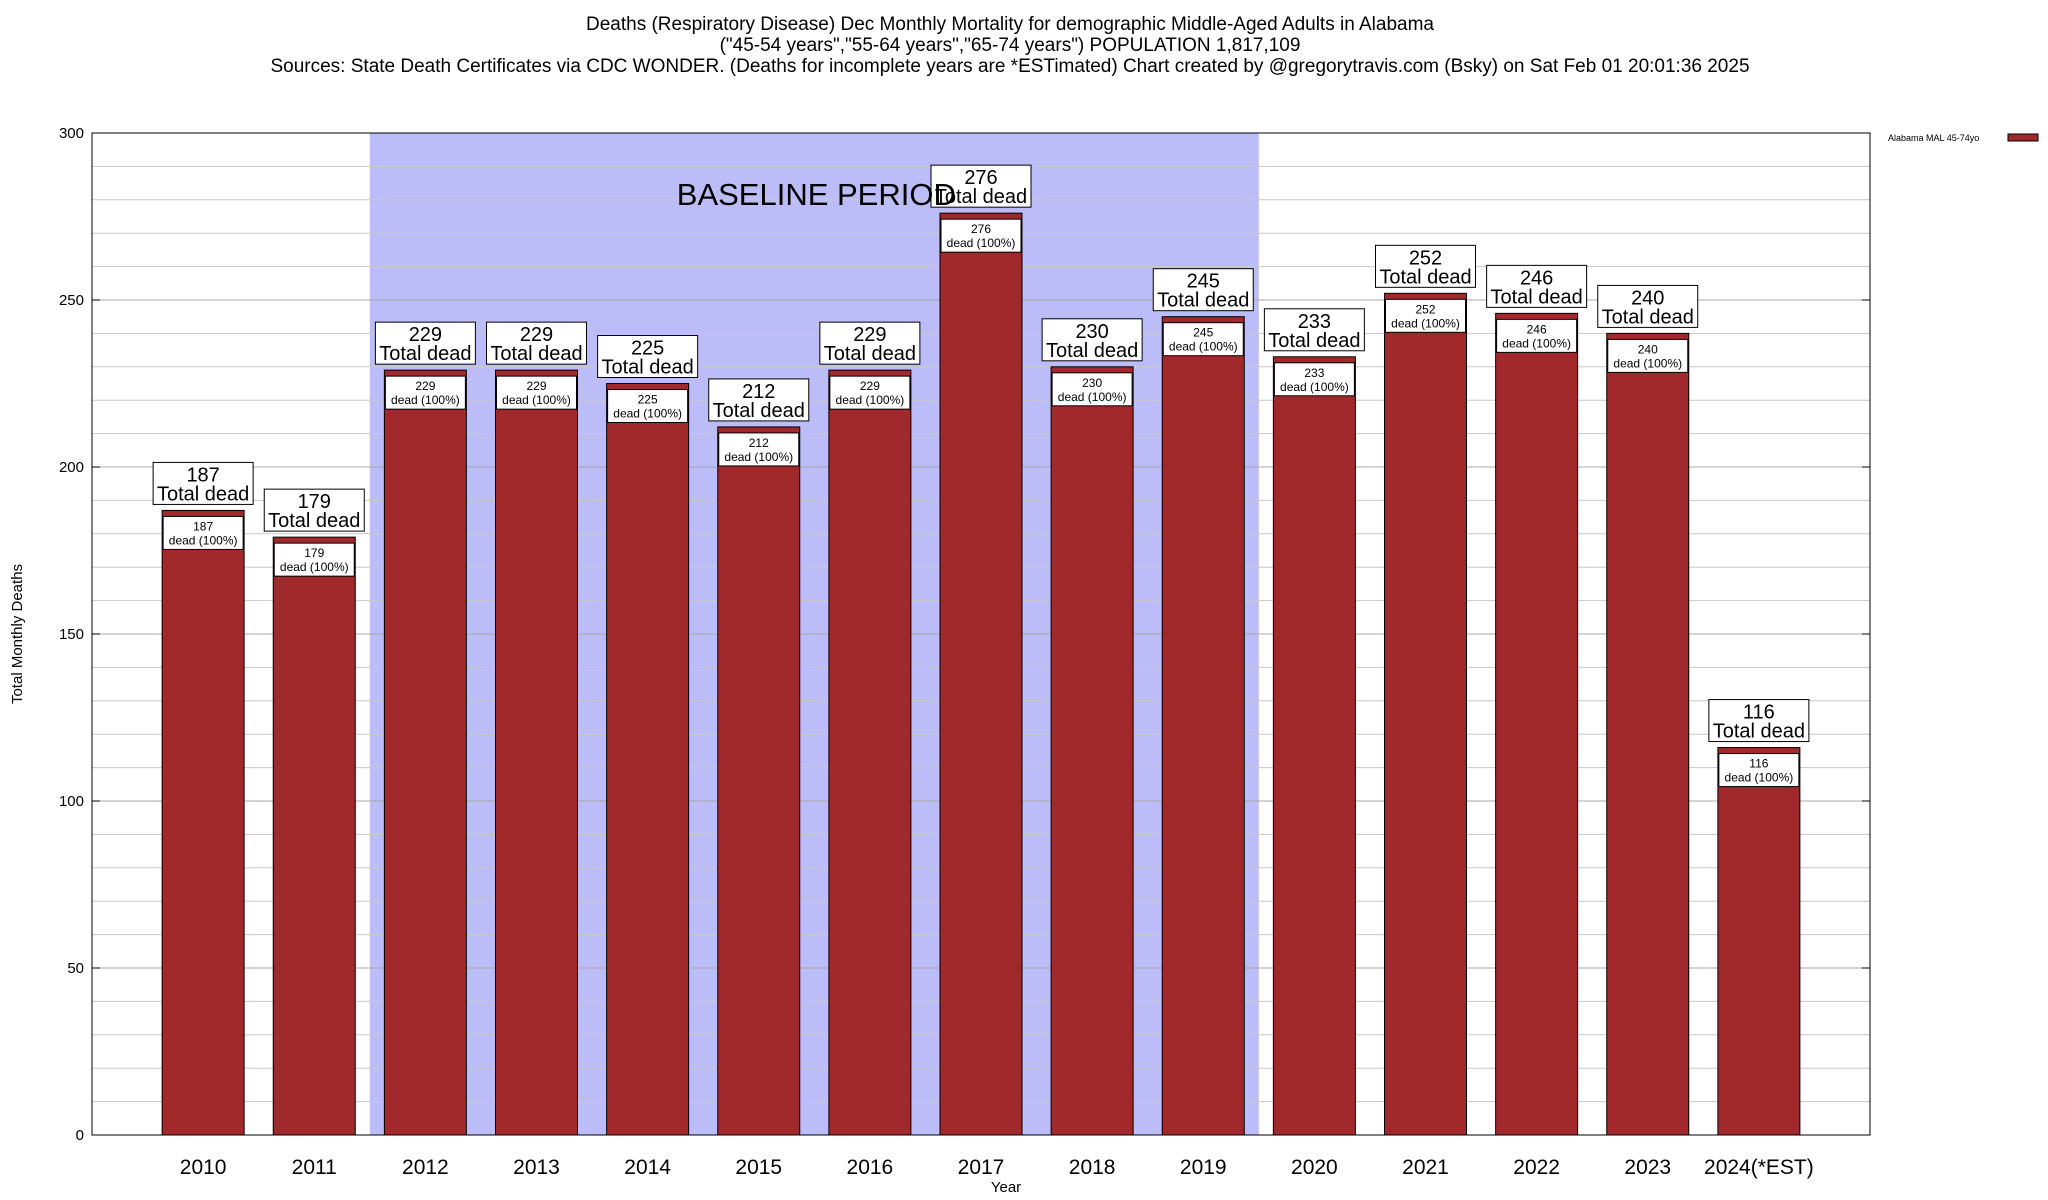 This screenshot has height=1200, width=2048. Describe the element at coordinates (758, 392) in the screenshot. I see `total-value-label: 212` at that location.